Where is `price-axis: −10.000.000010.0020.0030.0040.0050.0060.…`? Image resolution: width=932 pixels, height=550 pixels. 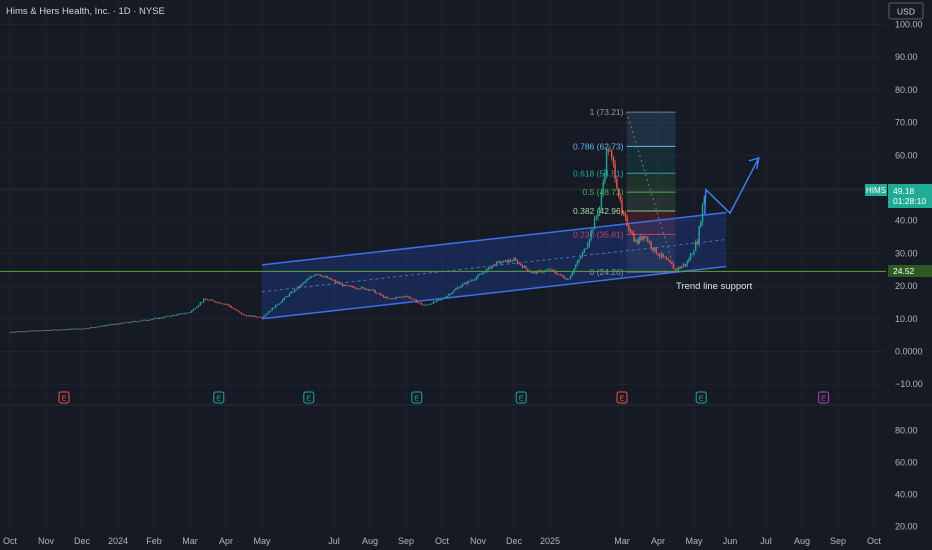 price-axis: −10.000.000010.0020.0030.0040.0050.0060.… is located at coordinates (909, 205).